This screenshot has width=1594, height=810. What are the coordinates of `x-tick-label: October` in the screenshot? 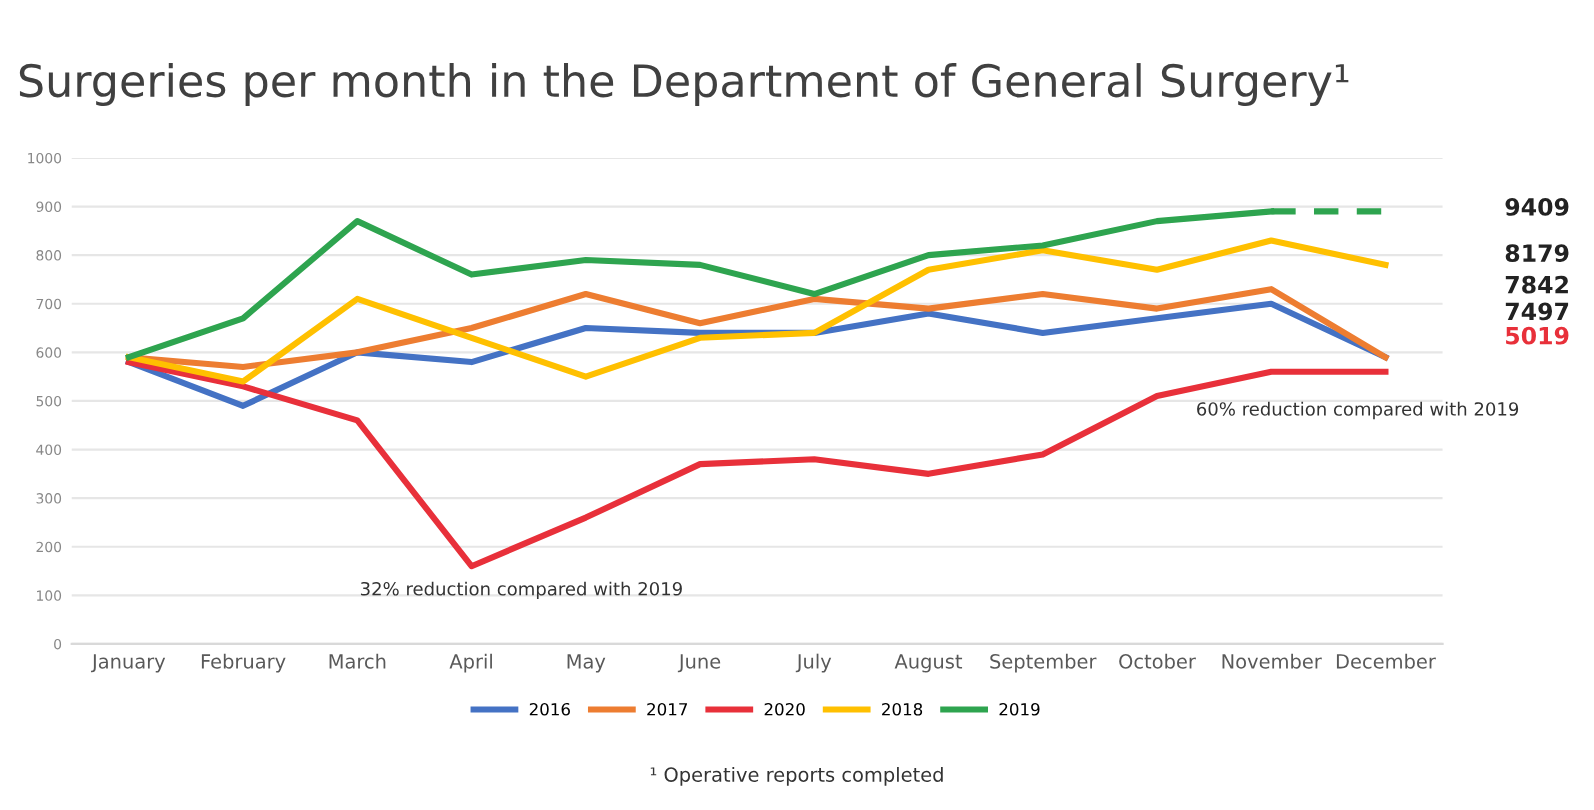 It's located at (1157, 661).